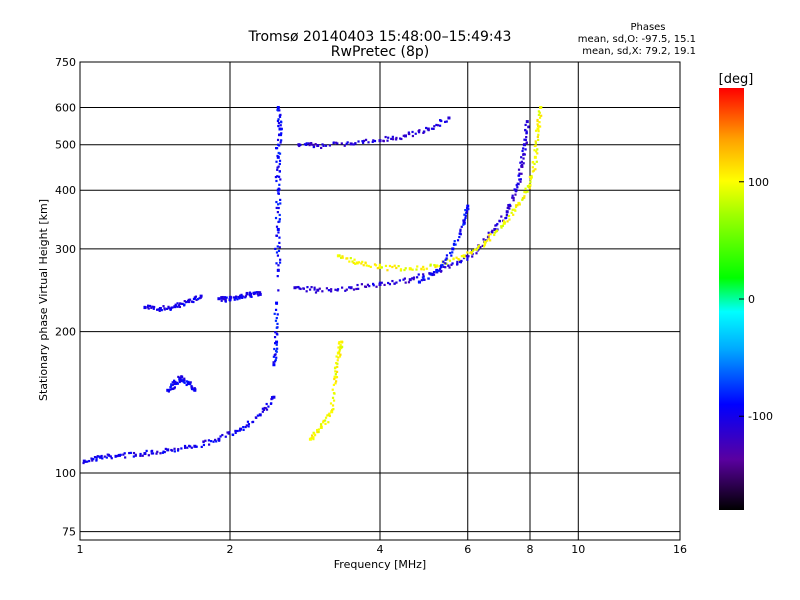  I want to click on phase-stats-title: Phases, so click(647, 27).